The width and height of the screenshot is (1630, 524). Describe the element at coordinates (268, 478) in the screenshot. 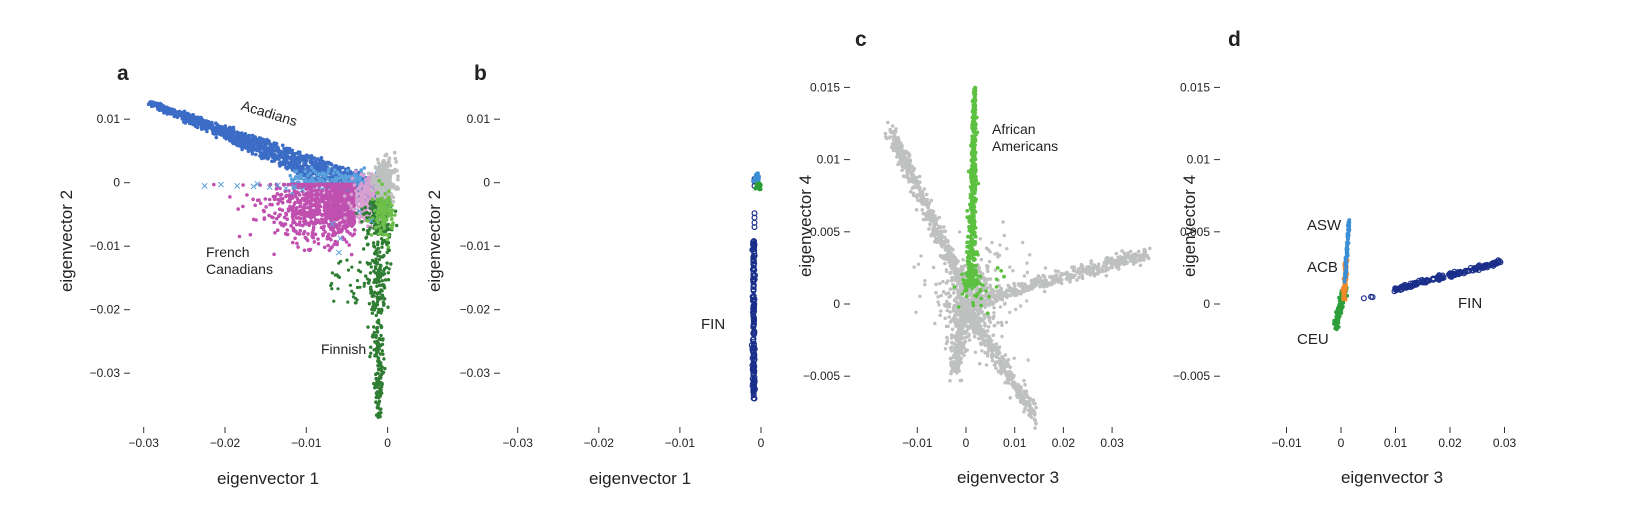

I see `panel-a-xlabel: eigenvector 1` at that location.